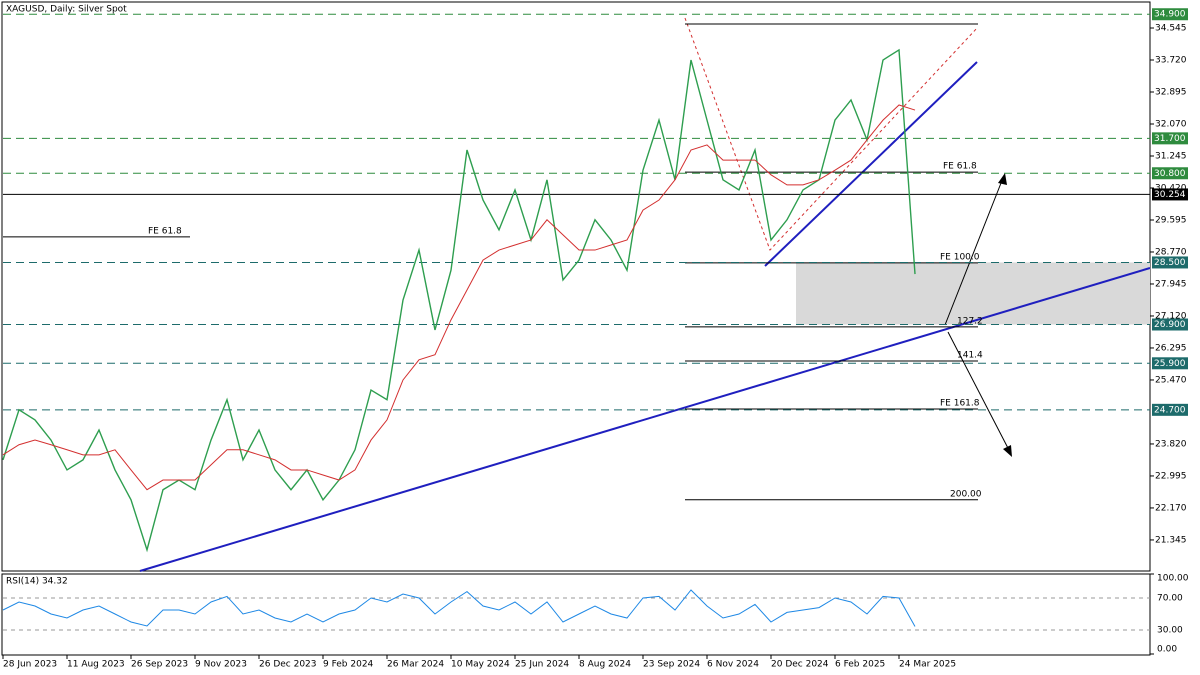  I want to click on y-tick-label: 34.545, so click(1171, 29).